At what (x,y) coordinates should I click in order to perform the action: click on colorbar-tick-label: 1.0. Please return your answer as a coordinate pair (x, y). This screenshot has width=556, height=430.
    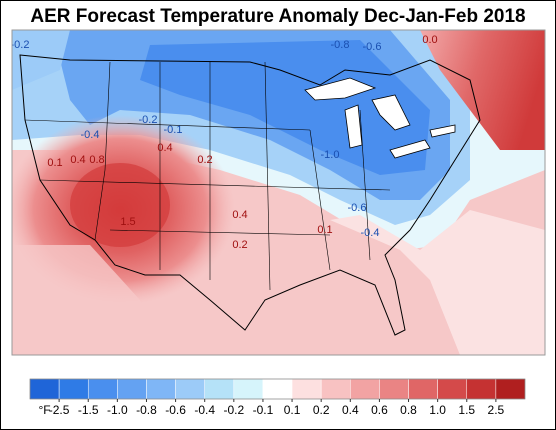
    Looking at the image, I should click on (437, 410).